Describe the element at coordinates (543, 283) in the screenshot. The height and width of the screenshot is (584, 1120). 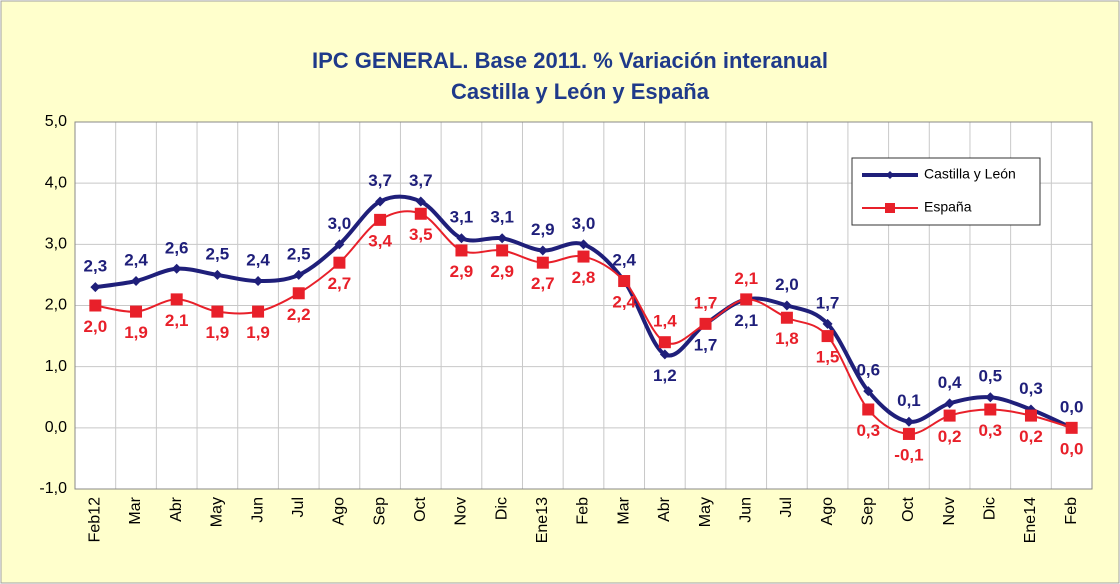
I see `data-label: 2,7` at that location.